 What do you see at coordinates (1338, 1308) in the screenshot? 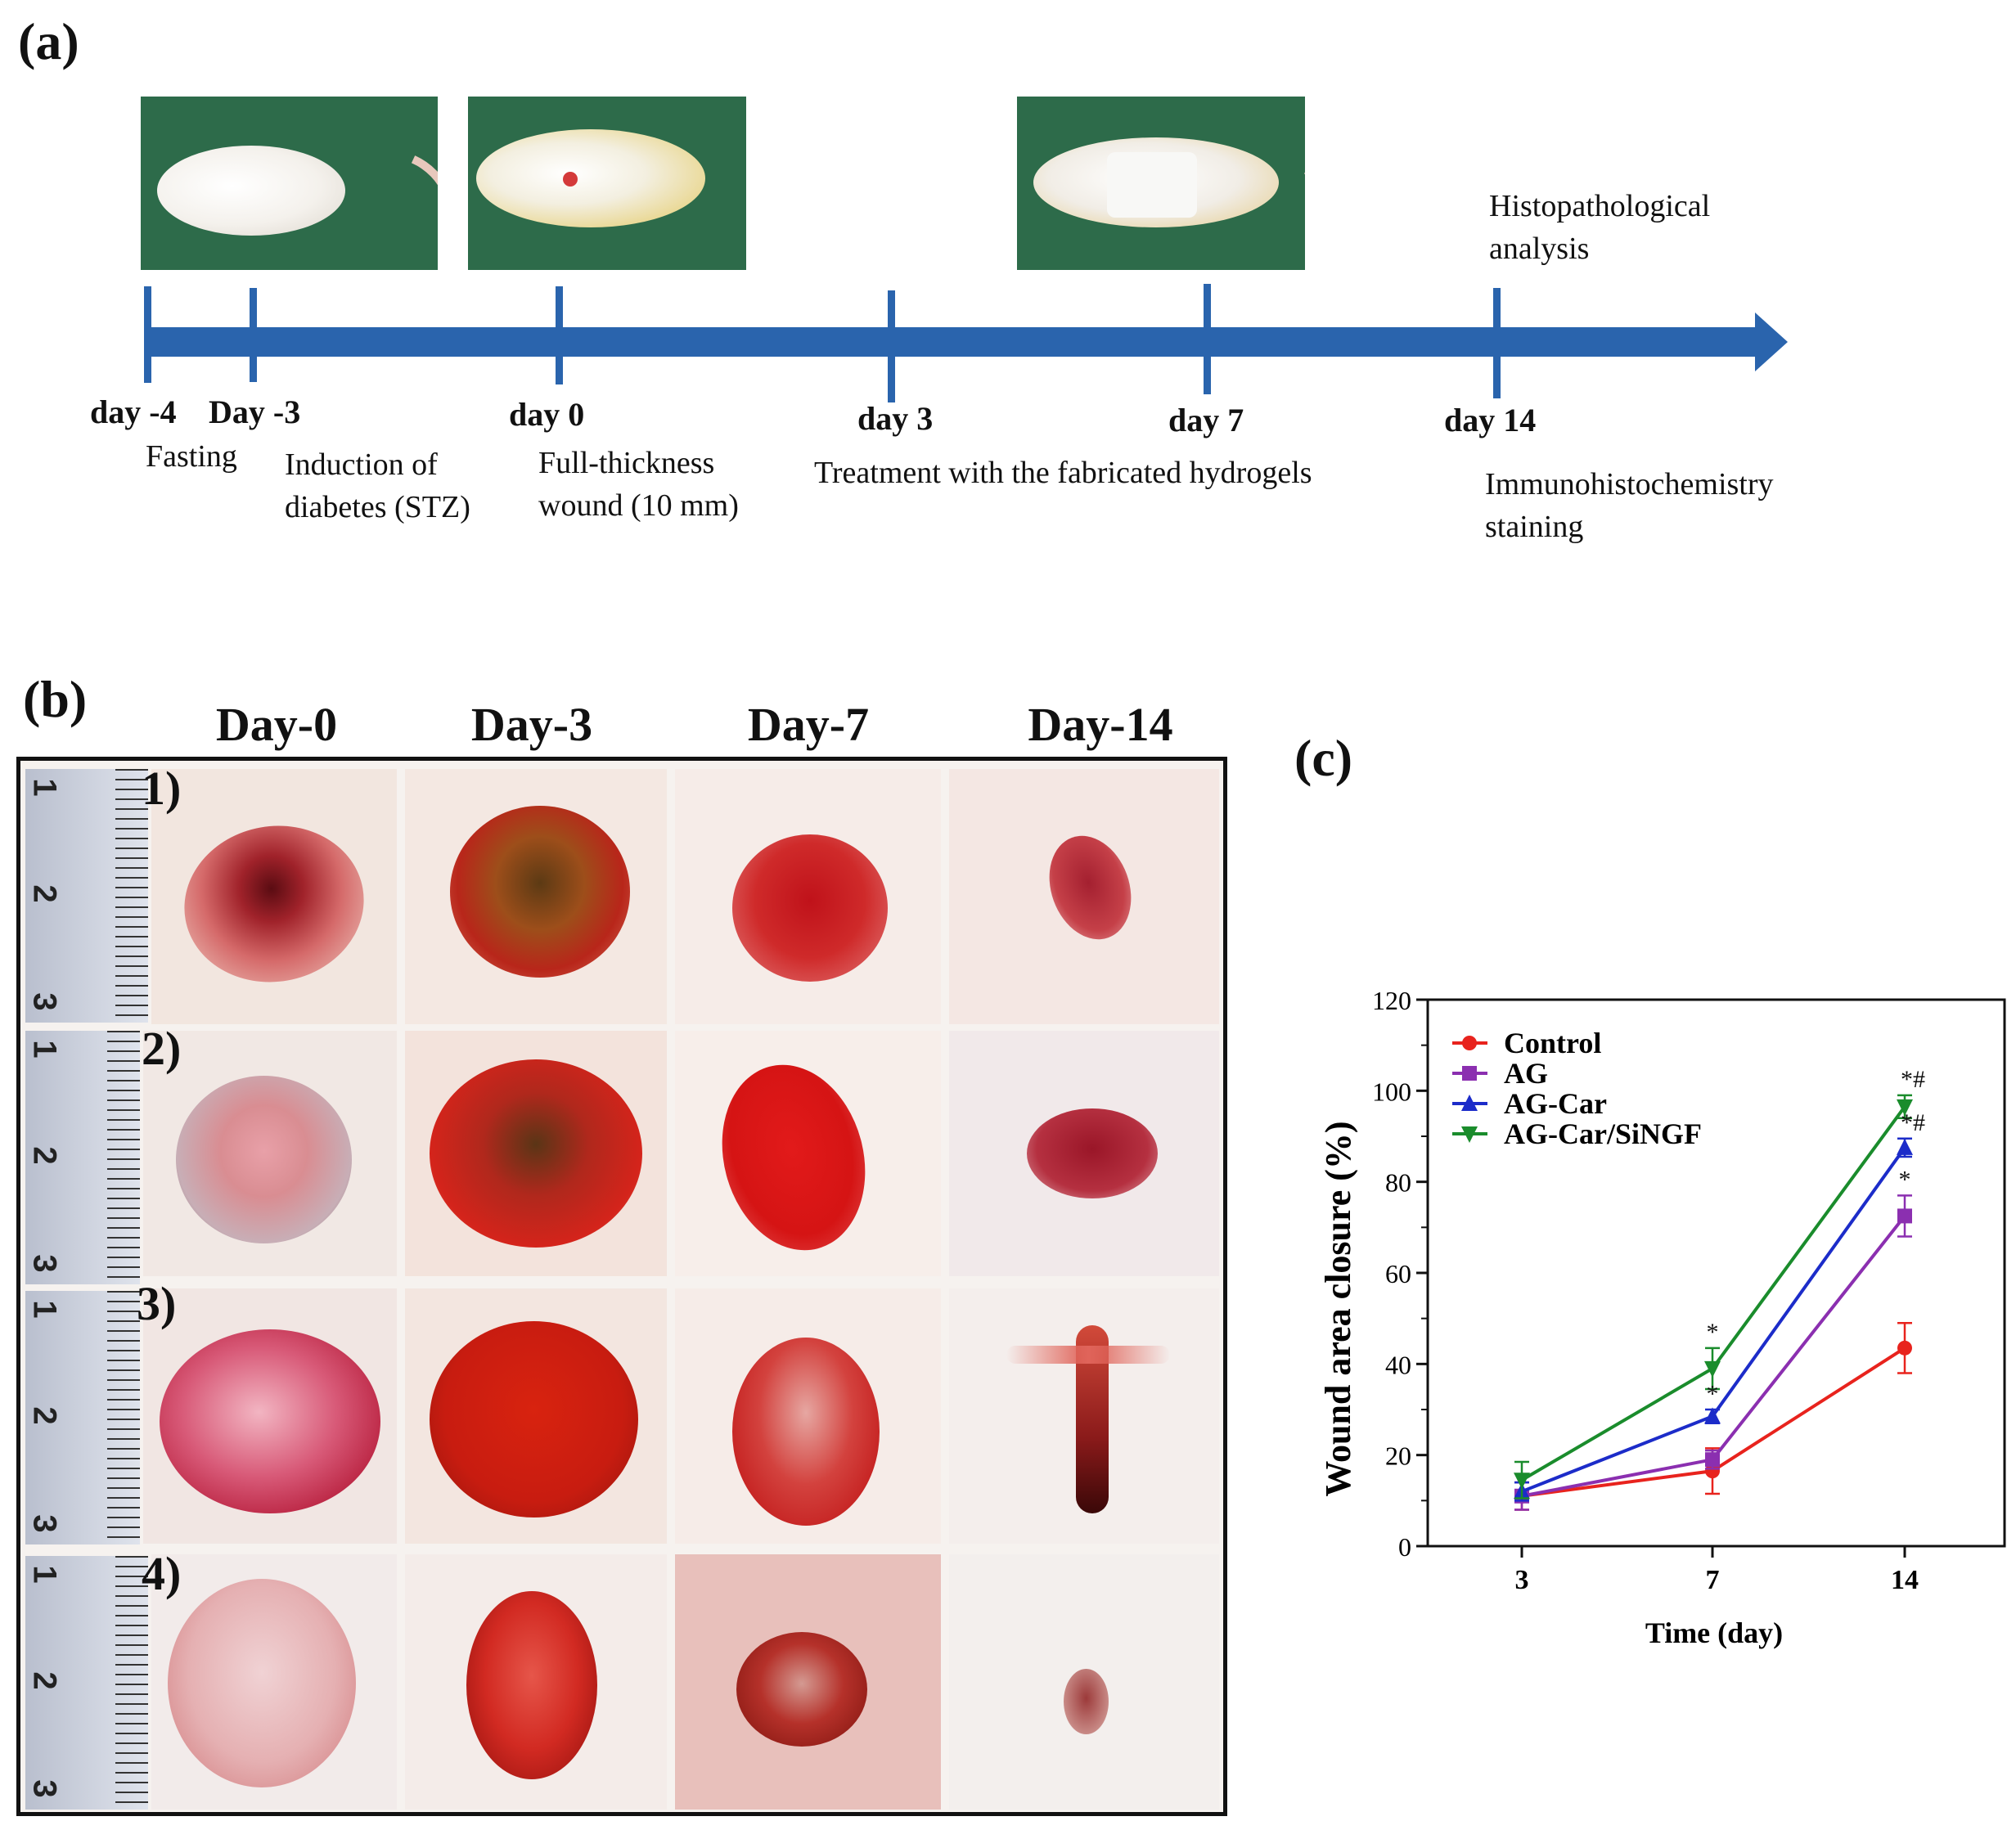
I see `y-axis-label: Wound area closure (%)` at bounding box center [1338, 1308].